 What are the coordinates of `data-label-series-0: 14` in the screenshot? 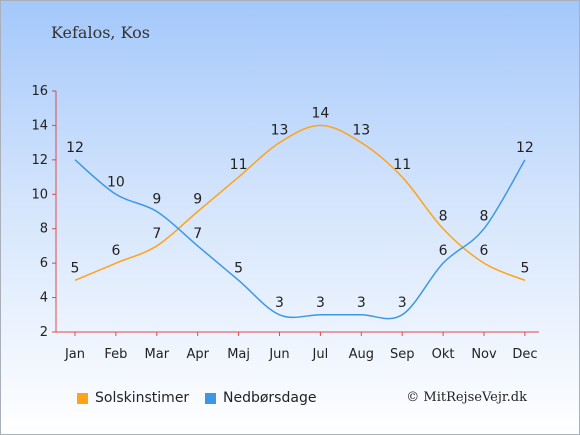 It's located at (320, 113).